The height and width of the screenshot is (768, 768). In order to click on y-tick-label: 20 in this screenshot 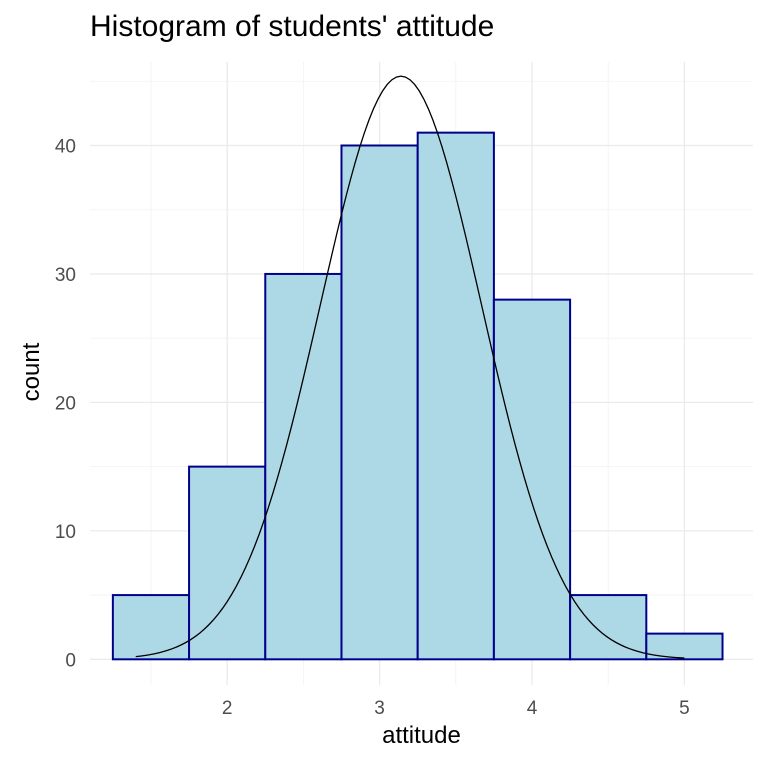, I will do `click(65, 403)`.